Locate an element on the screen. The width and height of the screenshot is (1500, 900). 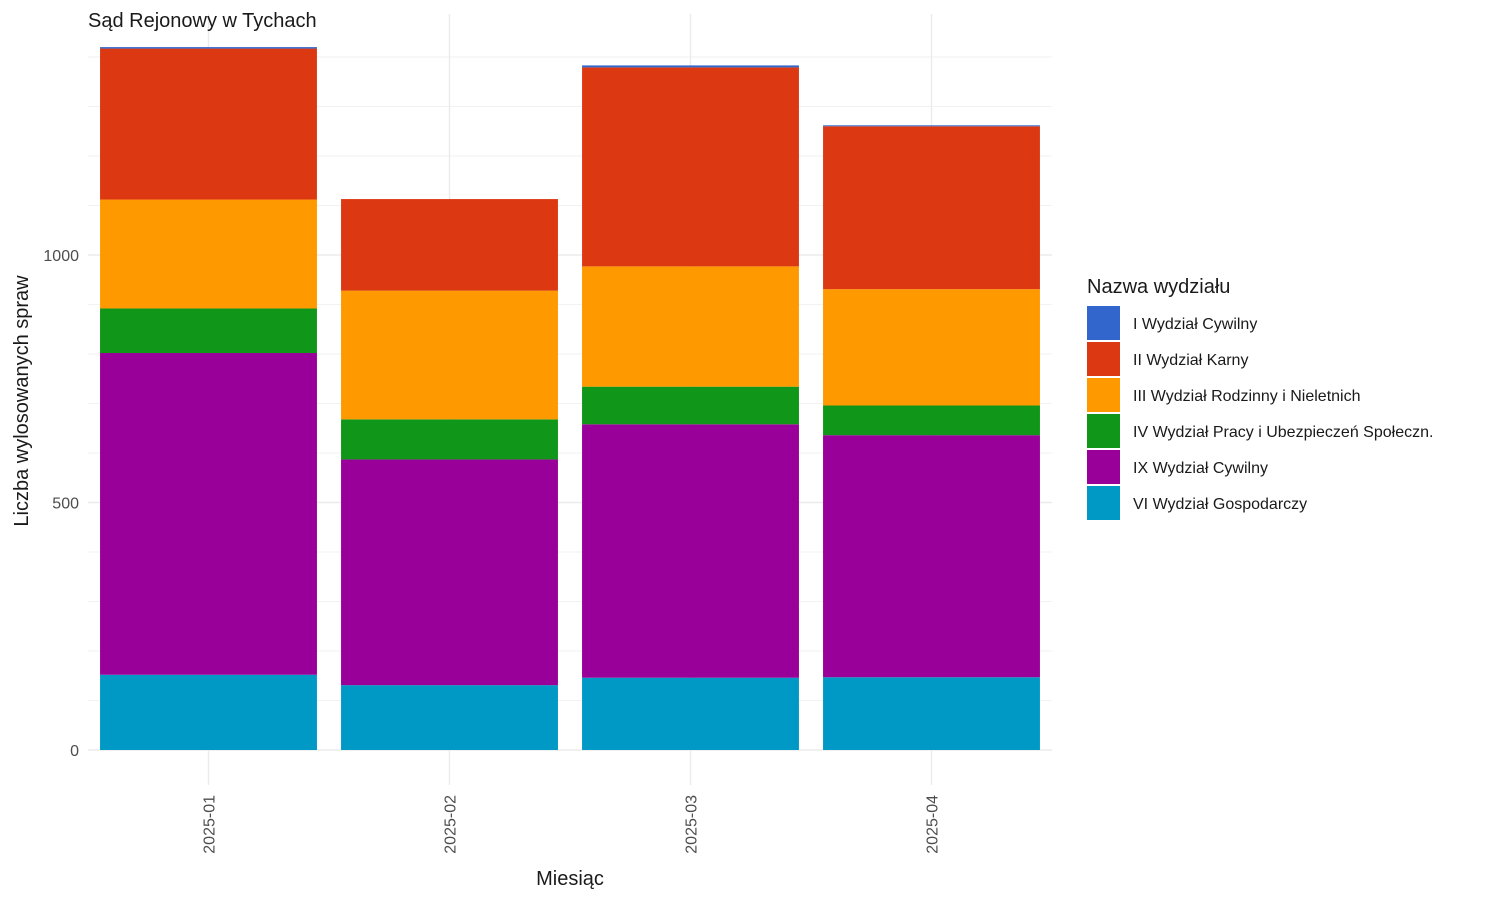
chart-title: Sąd Rejonowy w Tychach is located at coordinates (202, 21).